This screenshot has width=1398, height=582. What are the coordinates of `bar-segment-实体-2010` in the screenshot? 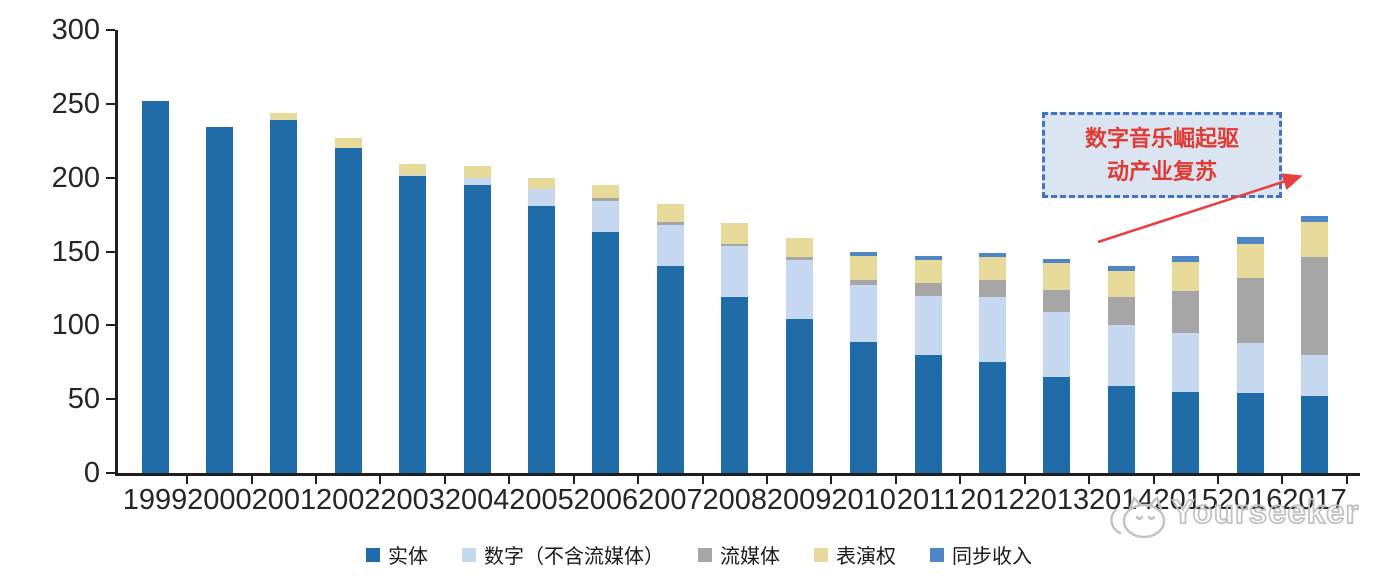 It's located at (864, 407).